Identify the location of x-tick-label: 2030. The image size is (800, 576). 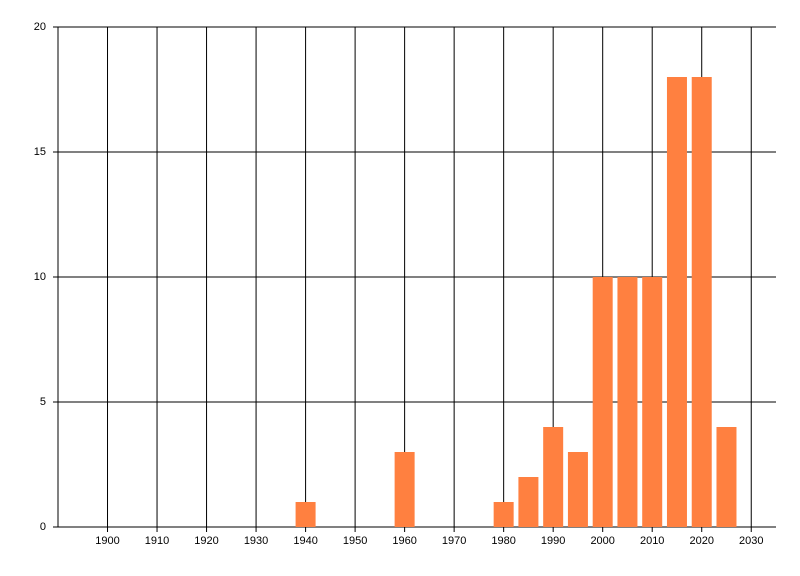
(751, 541).